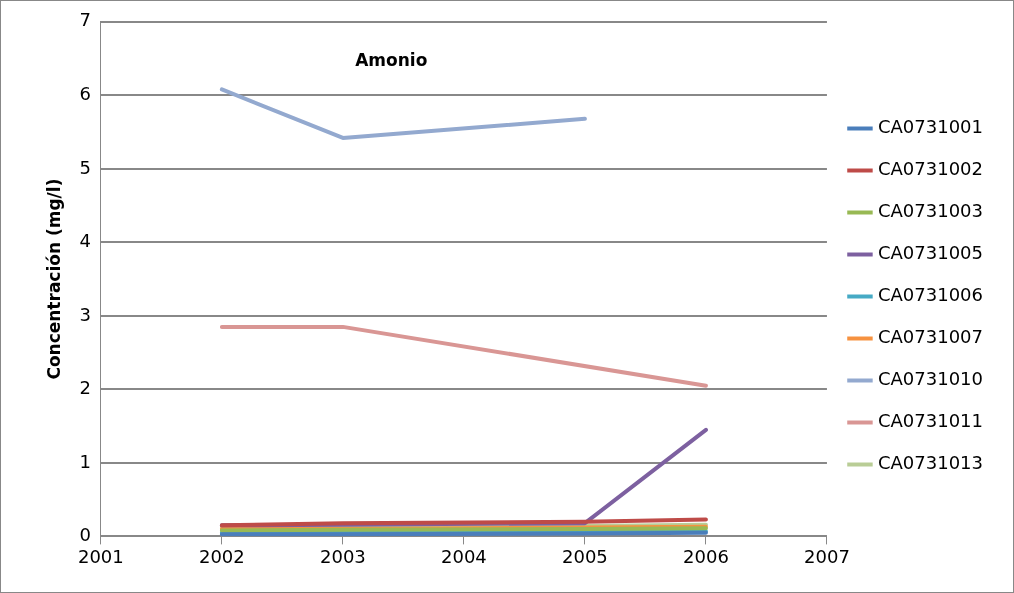  Describe the element at coordinates (827, 556) in the screenshot. I see `x-tick-label: 2007` at that location.